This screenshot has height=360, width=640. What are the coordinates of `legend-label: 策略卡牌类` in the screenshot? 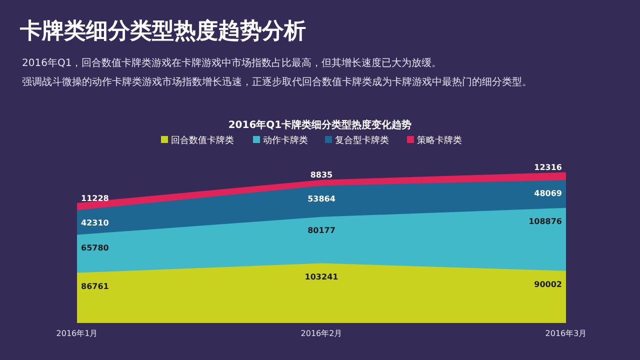 It's located at (439, 140).